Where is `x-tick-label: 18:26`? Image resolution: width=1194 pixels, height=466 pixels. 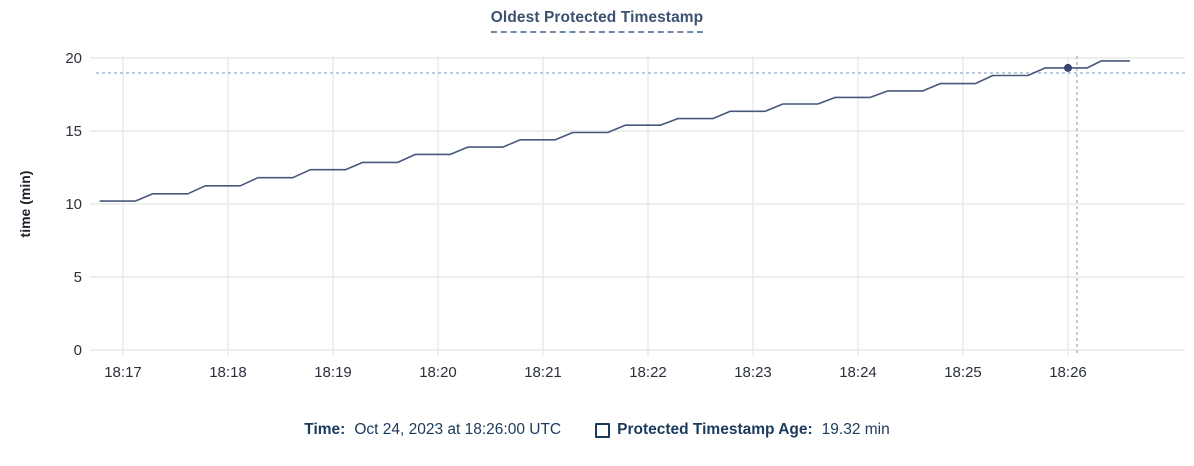 x-tick-label: 18:26 is located at coordinates (1068, 372).